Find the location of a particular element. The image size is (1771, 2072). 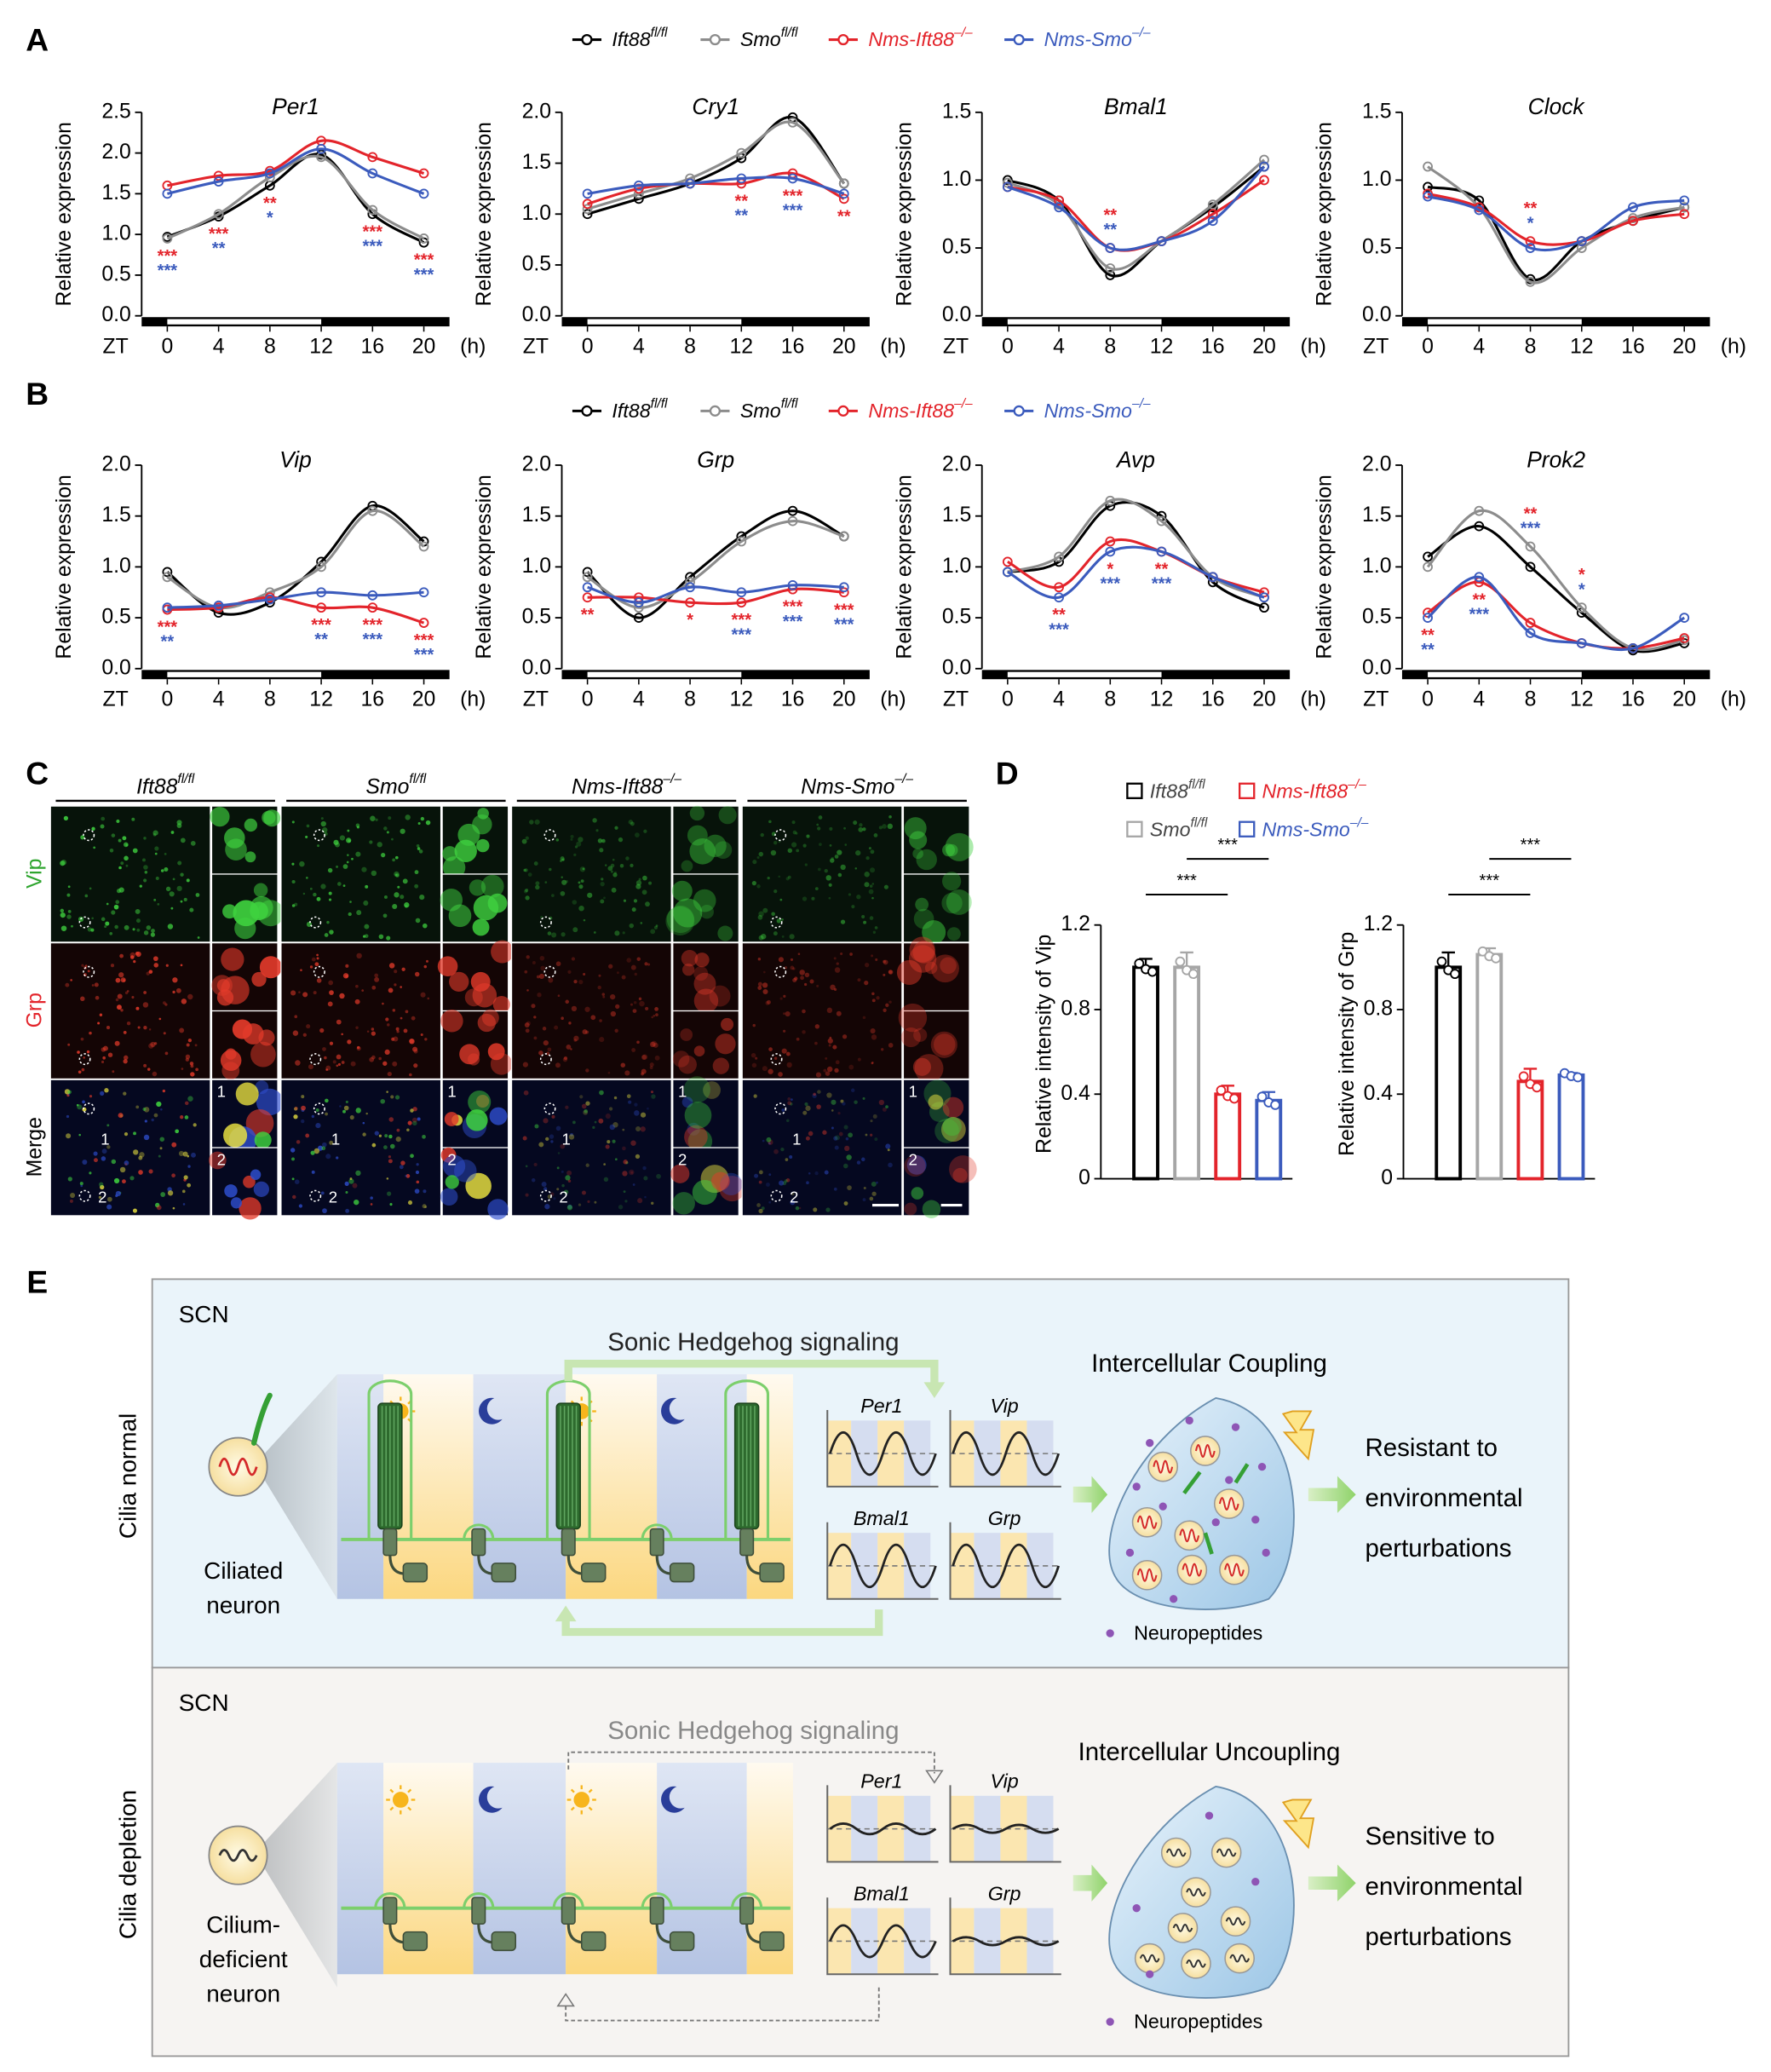

x-axis-label: ZT is located at coordinates (536, 700).